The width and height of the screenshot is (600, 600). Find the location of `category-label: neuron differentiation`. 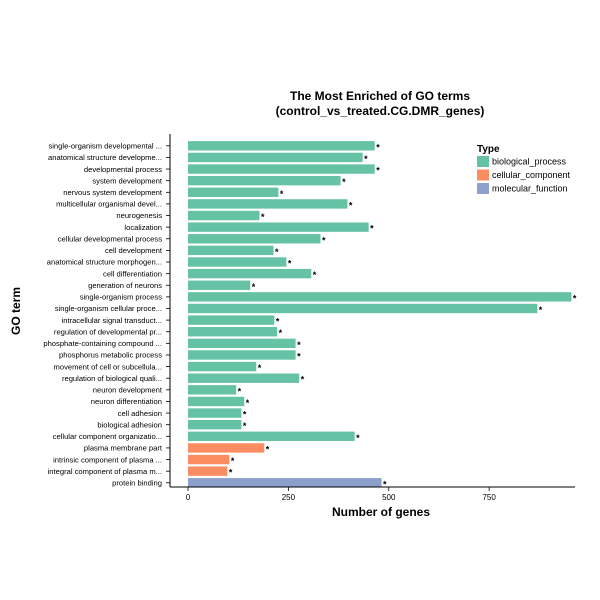

category-label: neuron differentiation is located at coordinates (126, 401).